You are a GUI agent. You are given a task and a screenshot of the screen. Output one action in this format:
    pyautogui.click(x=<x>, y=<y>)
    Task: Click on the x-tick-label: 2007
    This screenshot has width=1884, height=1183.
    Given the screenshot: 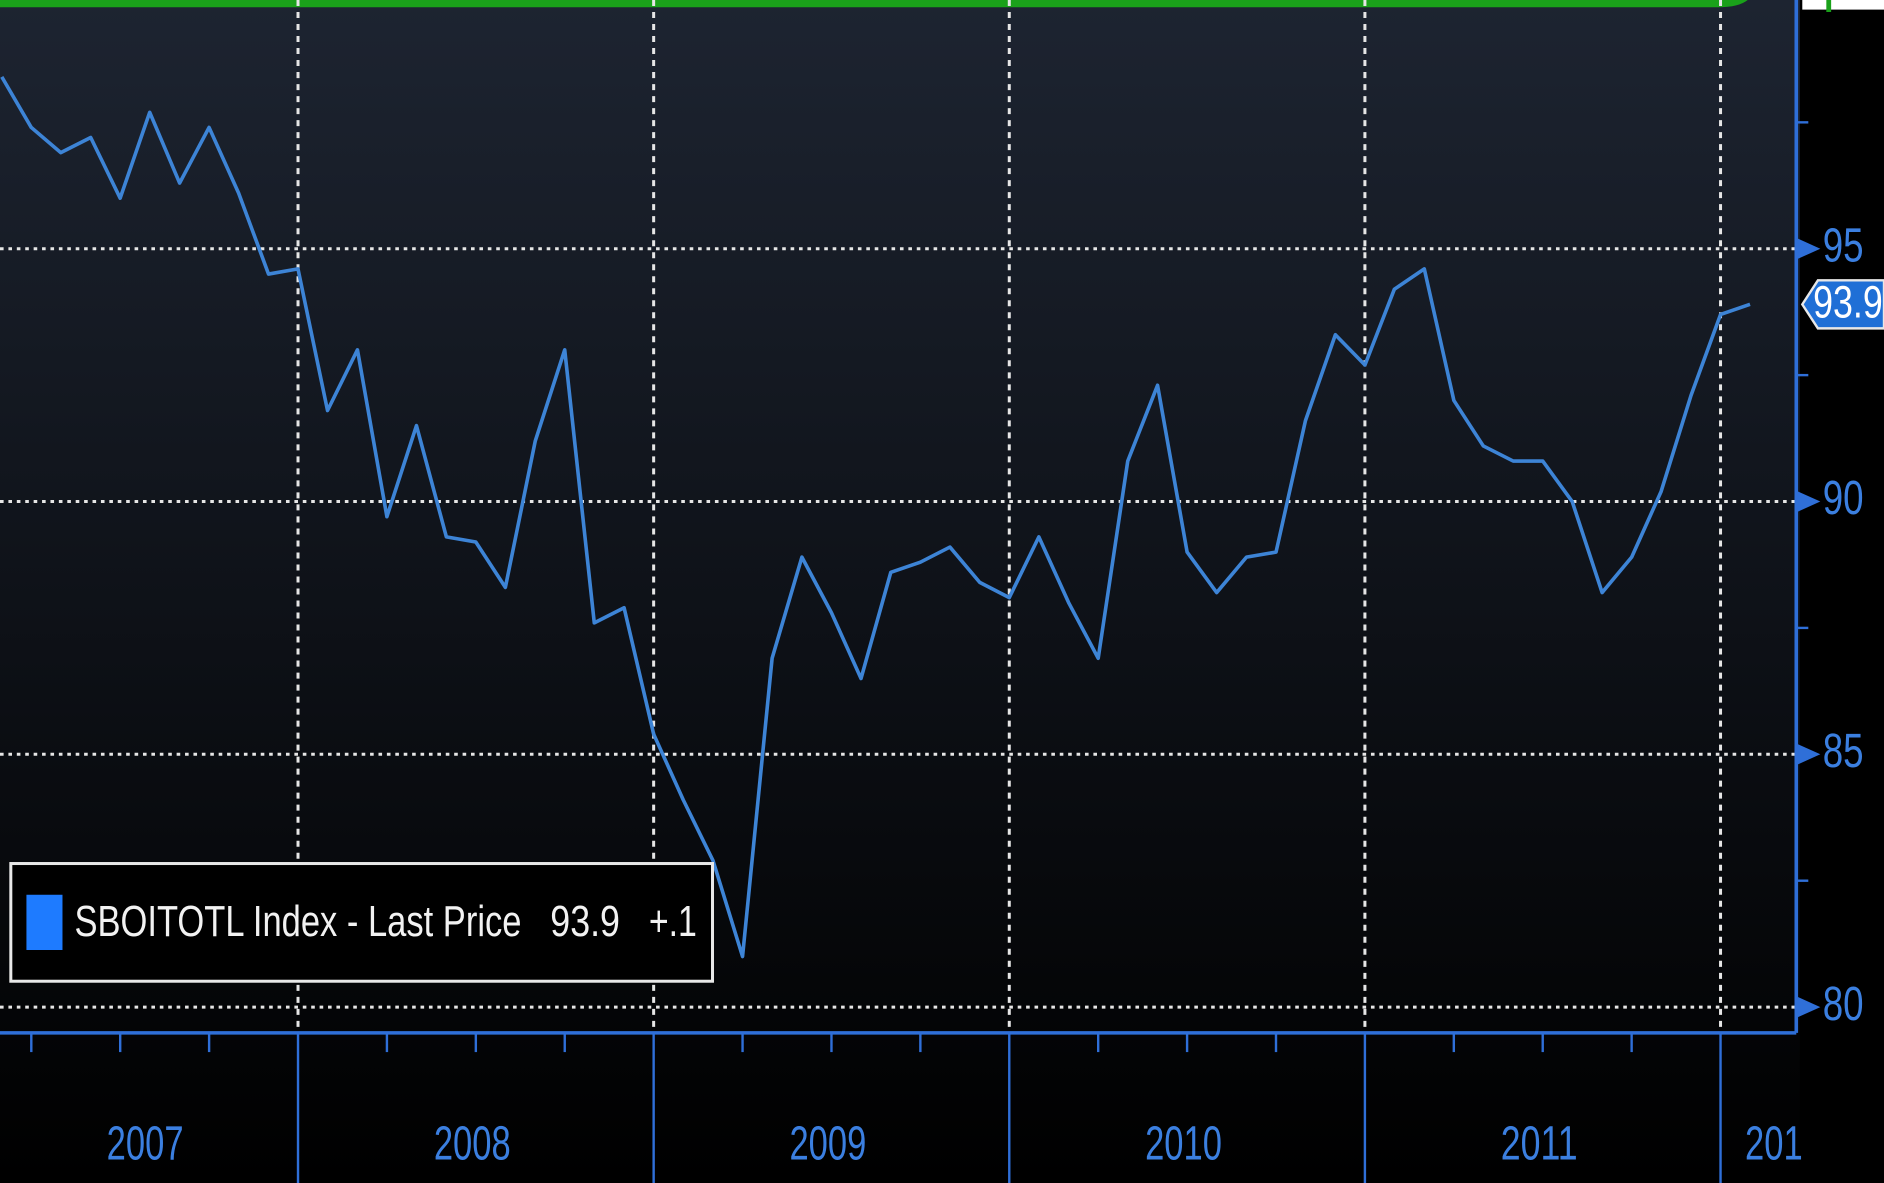 What is the action you would take?
    pyautogui.click(x=145, y=1144)
    